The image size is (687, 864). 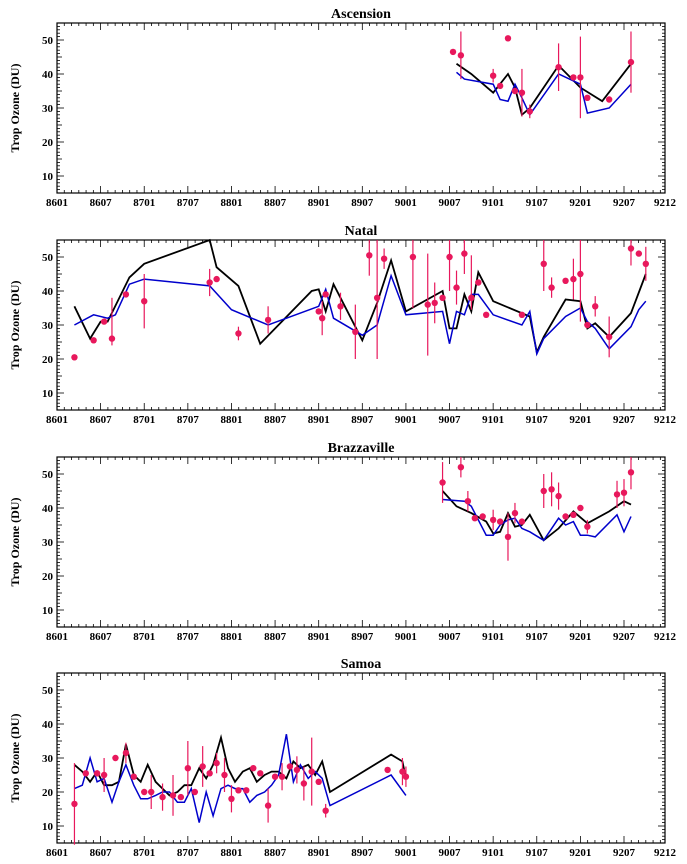 I want to click on y-tick-label: 40, so click(x=48, y=725).